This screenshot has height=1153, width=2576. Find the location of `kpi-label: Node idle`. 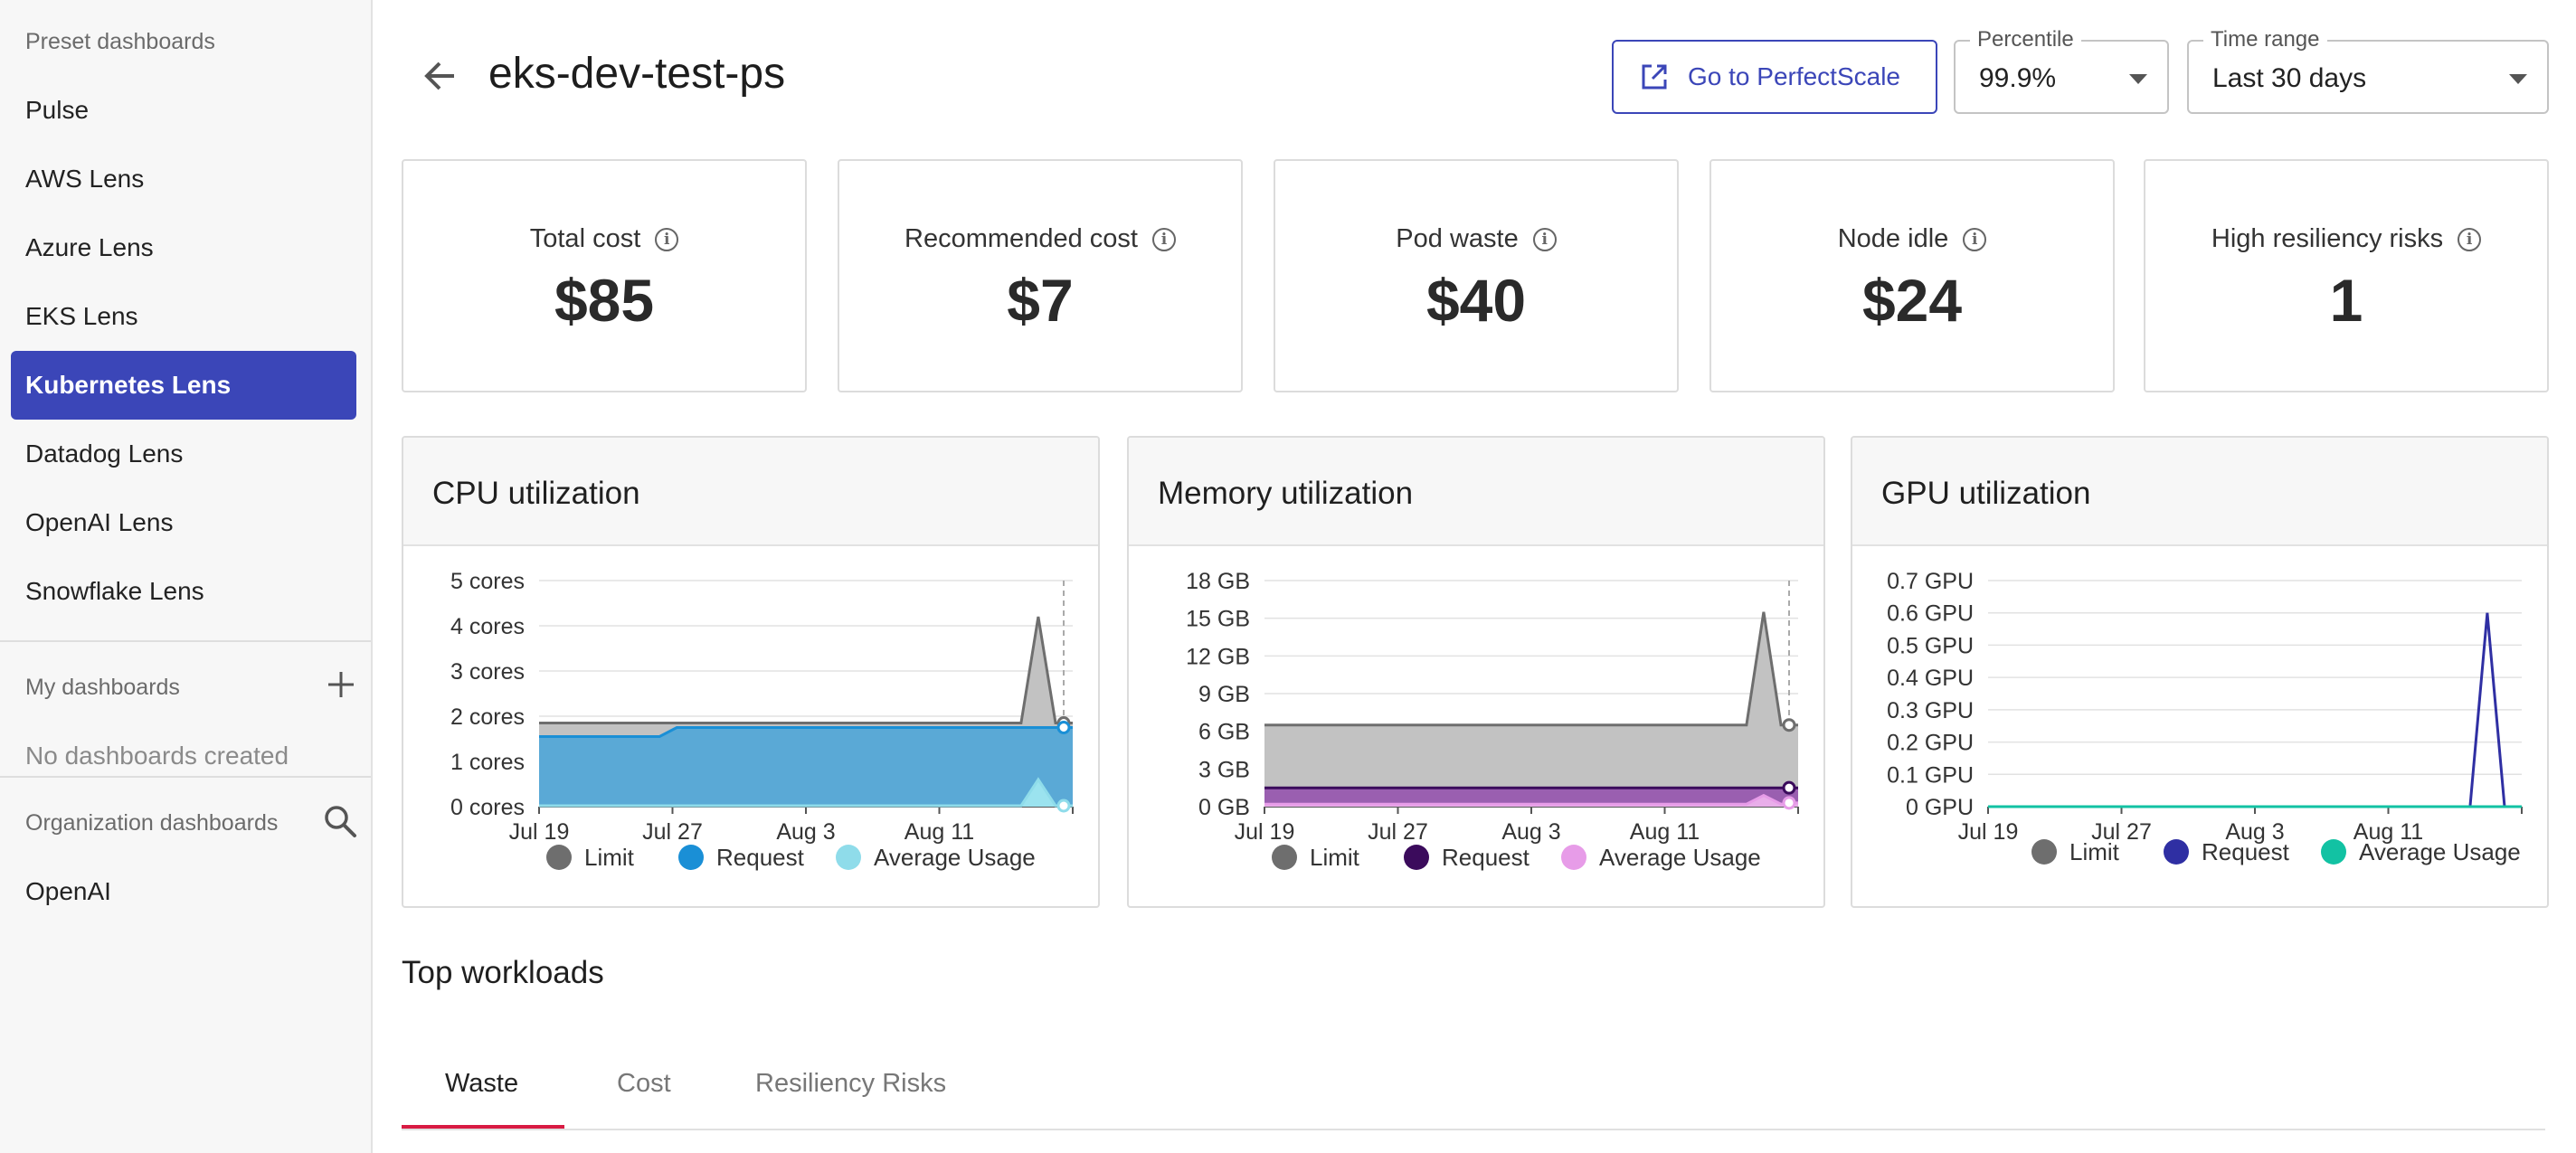

kpi-label: Node idle is located at coordinates (1893, 238).